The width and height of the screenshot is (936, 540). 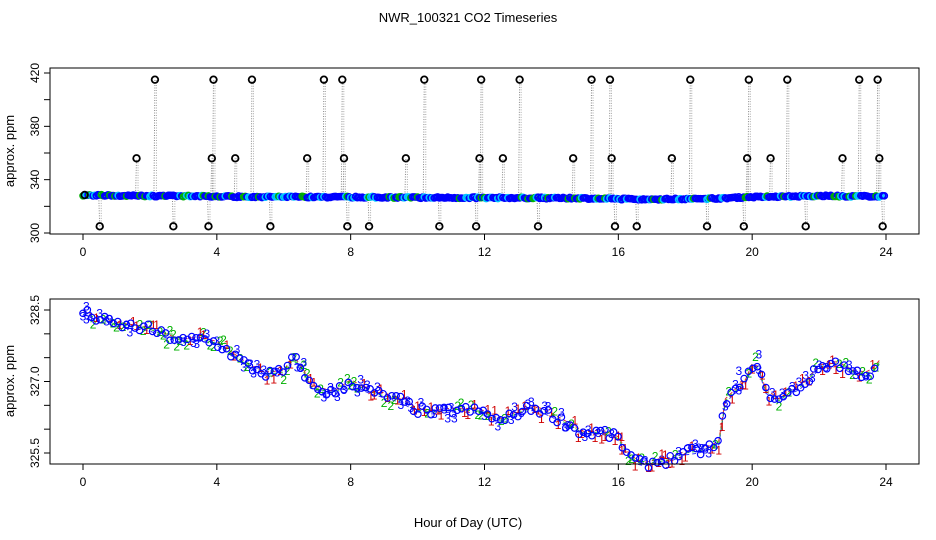 What do you see at coordinates (9, 381) in the screenshot?
I see `bottom-y-axis-label: approx. ppm` at bounding box center [9, 381].